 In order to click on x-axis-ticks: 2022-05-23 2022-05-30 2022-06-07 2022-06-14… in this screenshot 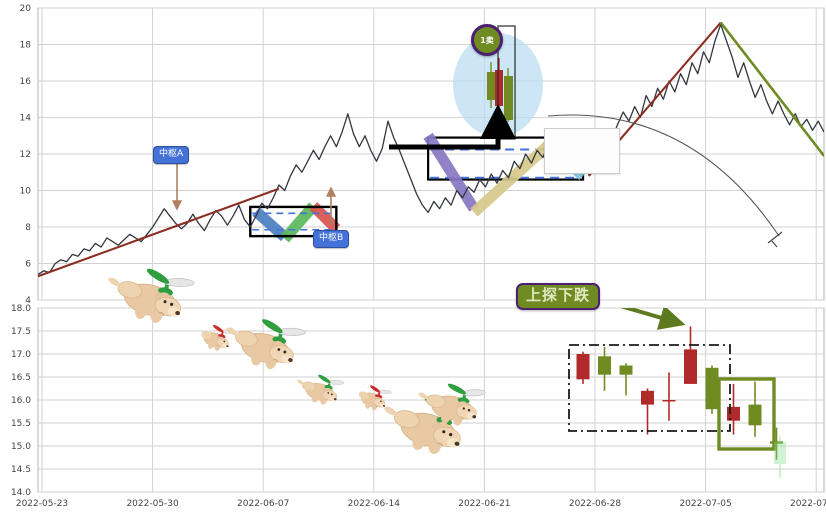, I will do `click(421, 504)`.